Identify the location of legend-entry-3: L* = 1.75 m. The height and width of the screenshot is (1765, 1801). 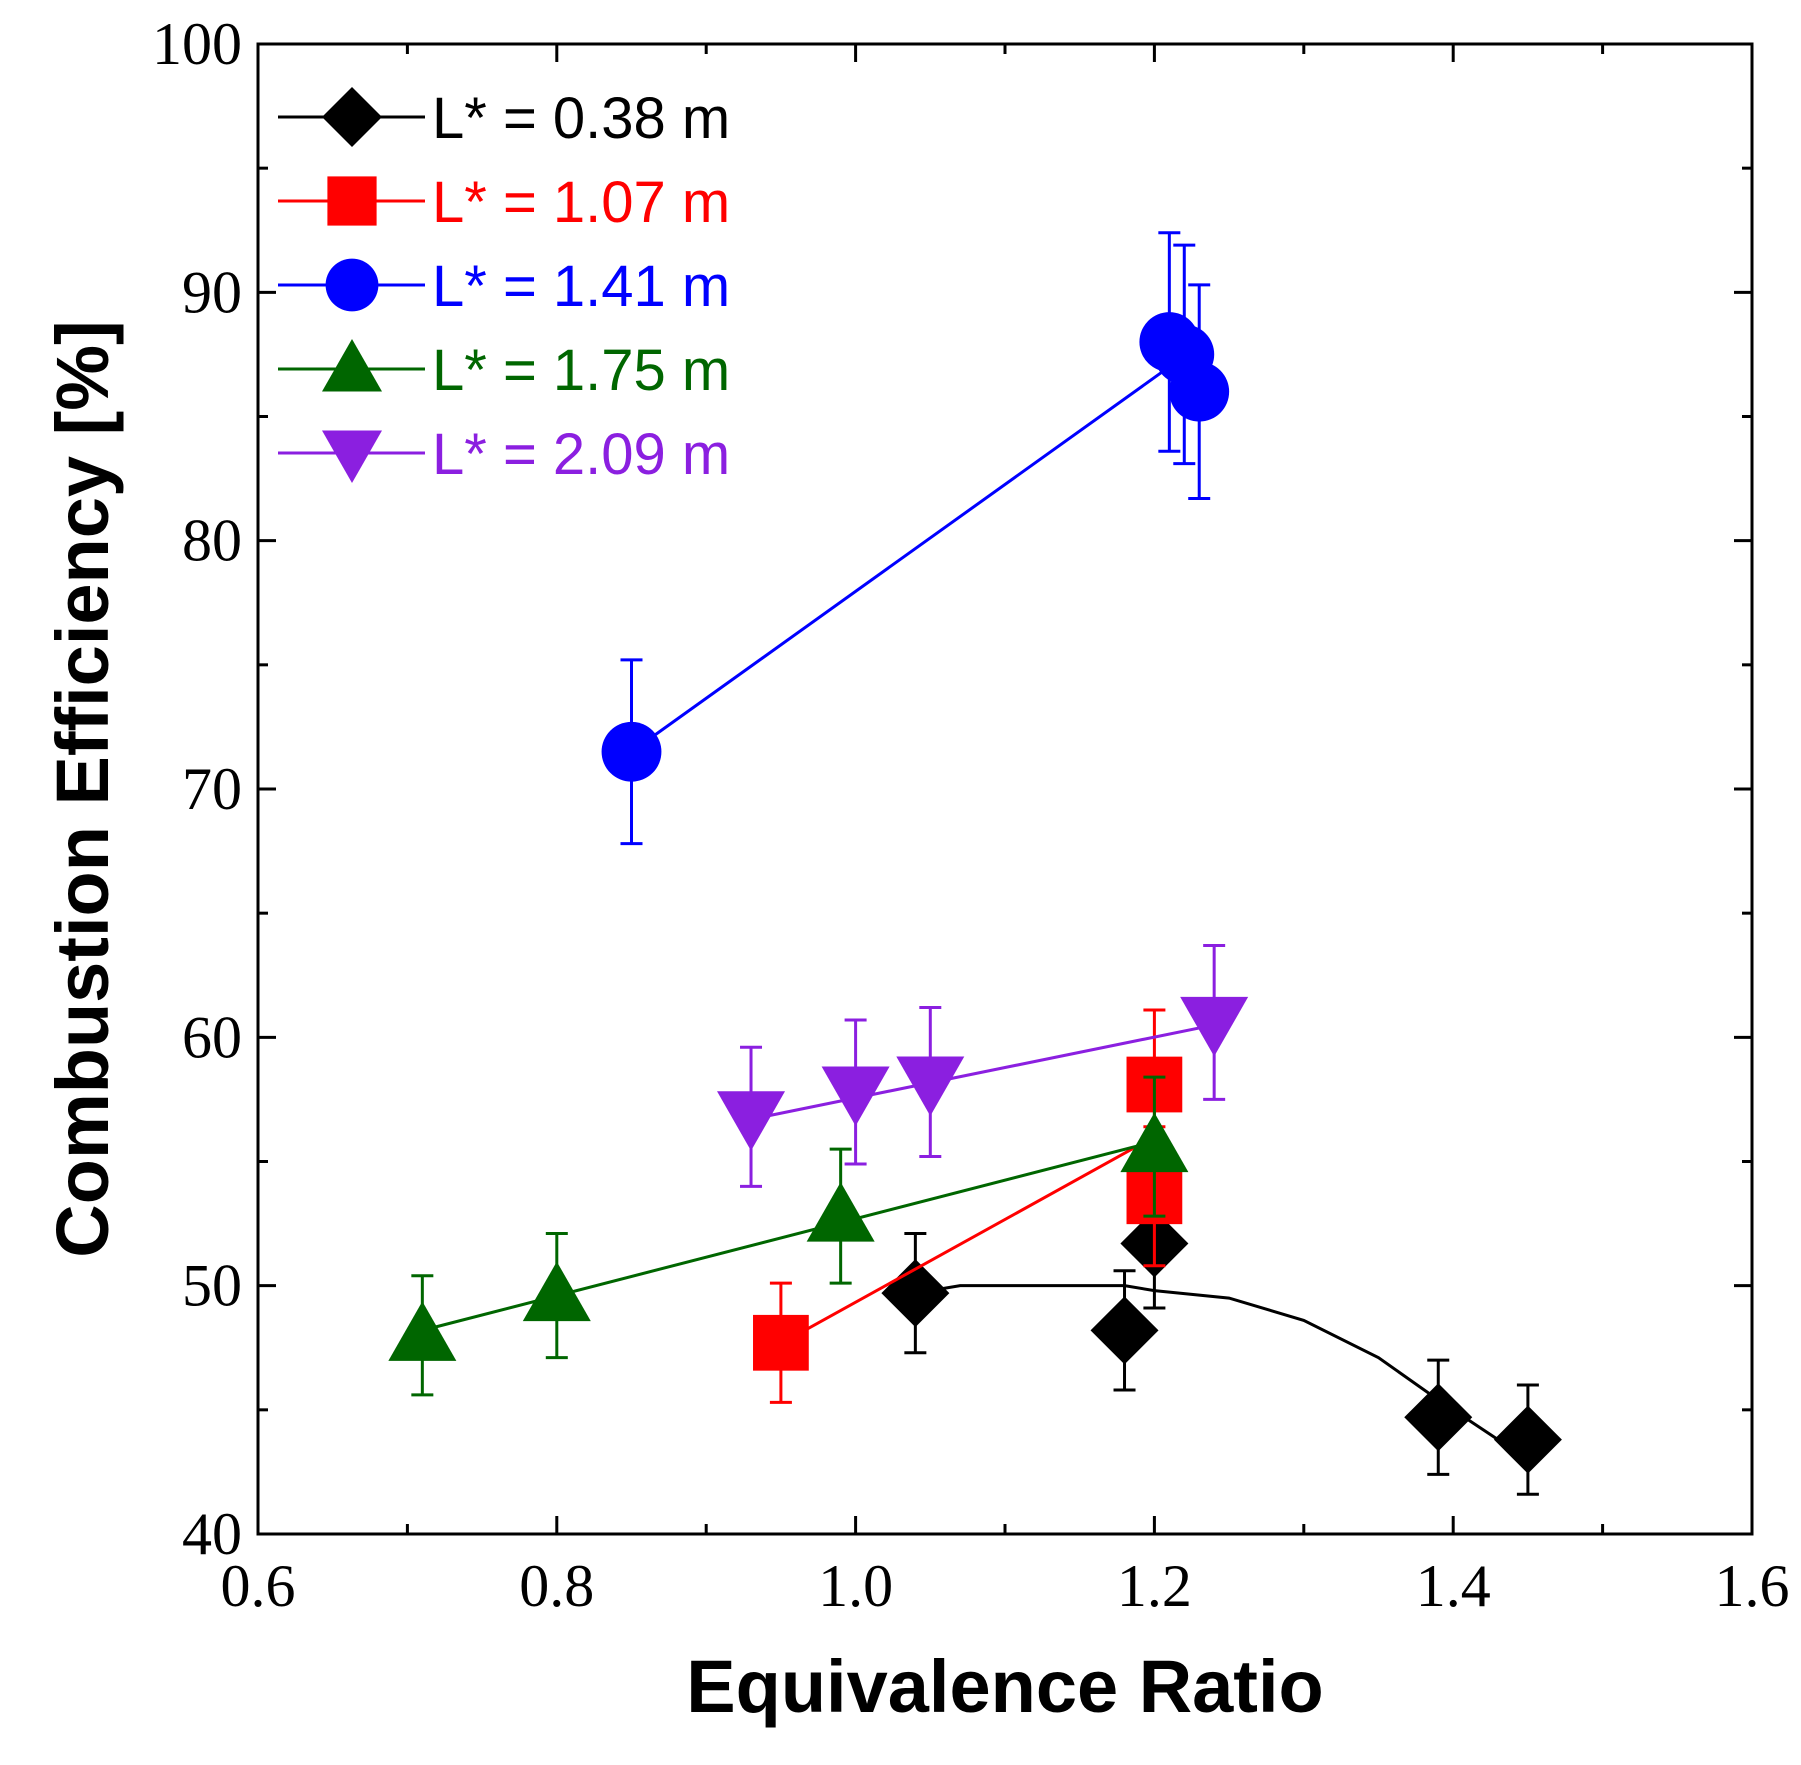
(504, 370).